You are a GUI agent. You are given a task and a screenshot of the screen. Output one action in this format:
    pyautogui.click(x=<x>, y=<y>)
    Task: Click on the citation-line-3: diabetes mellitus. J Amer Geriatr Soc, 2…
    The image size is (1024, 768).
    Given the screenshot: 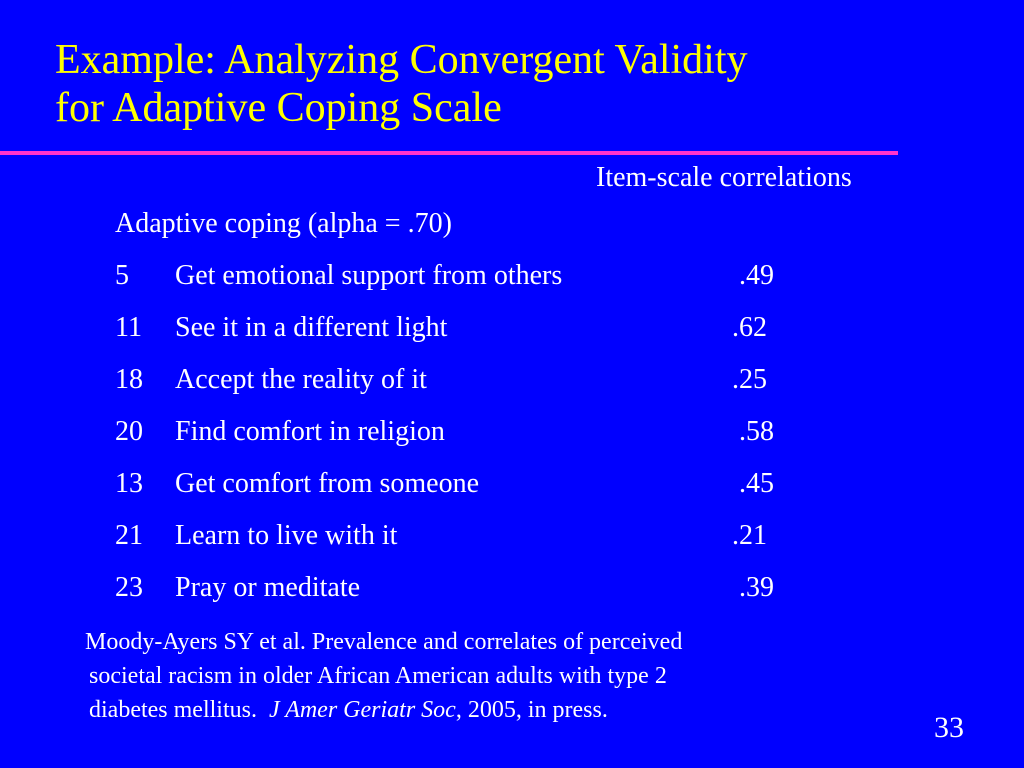 What is the action you would take?
    pyautogui.click(x=495, y=710)
    